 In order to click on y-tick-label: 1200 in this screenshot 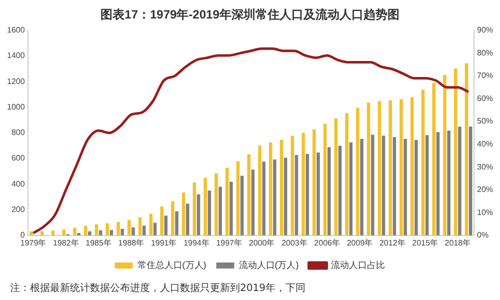, I will do `click(16, 81)`.